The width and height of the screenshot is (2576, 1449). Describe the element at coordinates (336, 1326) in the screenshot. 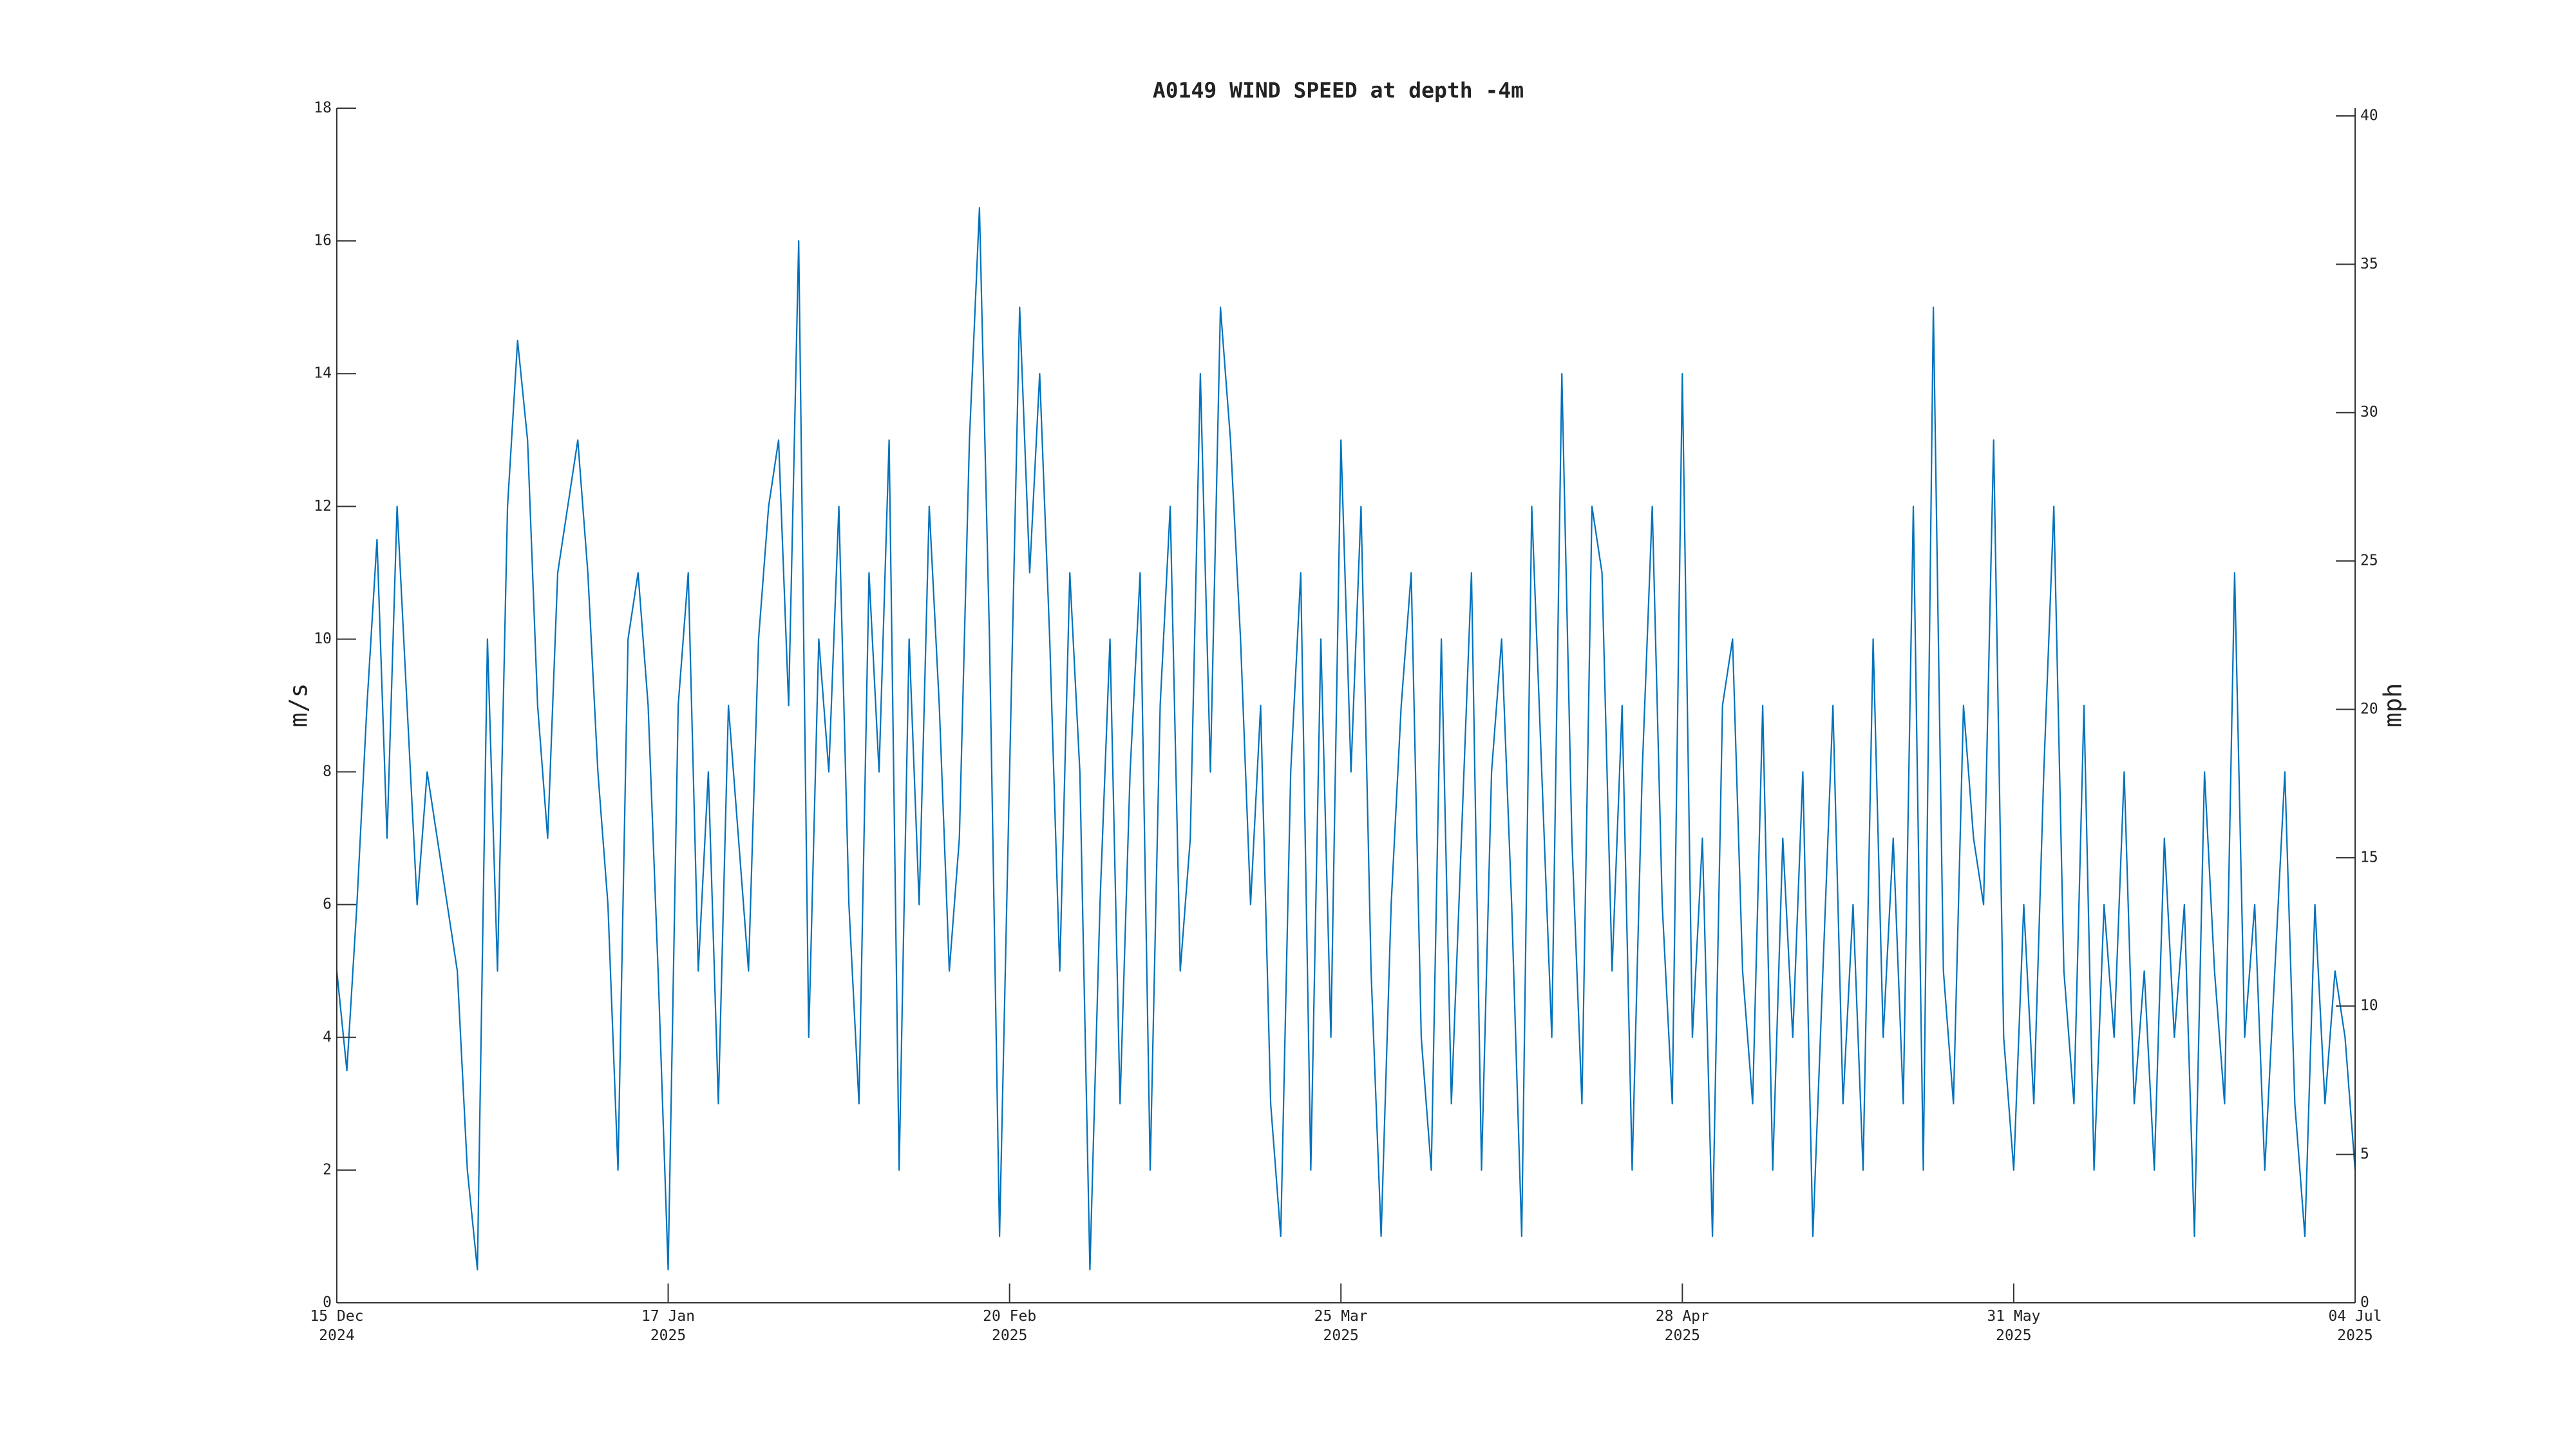

I see `x-tick-label: 15 Dec 2024` at that location.